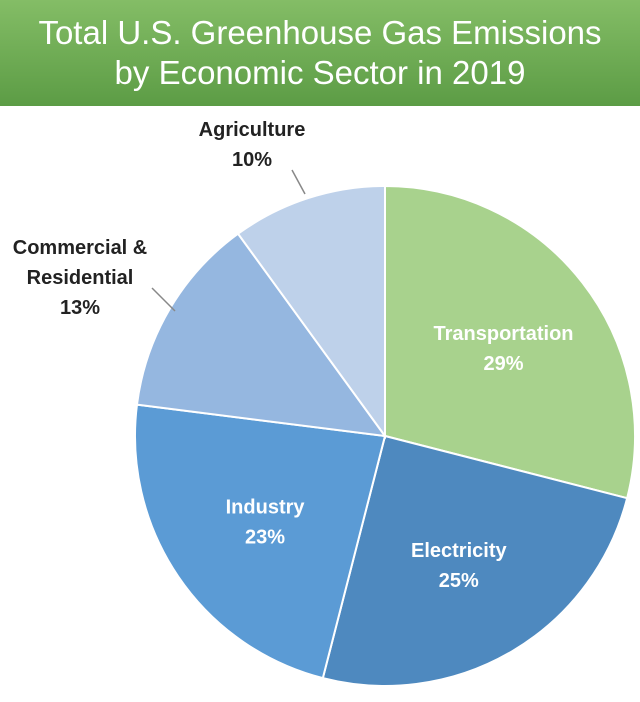 This screenshot has width=640, height=702. I want to click on slice-value-industry: 23%, so click(265, 538).